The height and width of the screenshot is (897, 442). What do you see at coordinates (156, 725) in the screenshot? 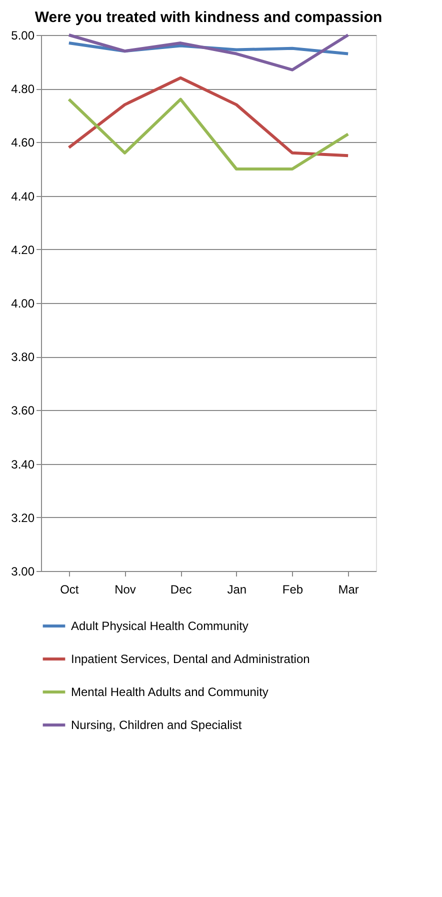
I see `legend-label: Nursing, Children and Specialist` at bounding box center [156, 725].